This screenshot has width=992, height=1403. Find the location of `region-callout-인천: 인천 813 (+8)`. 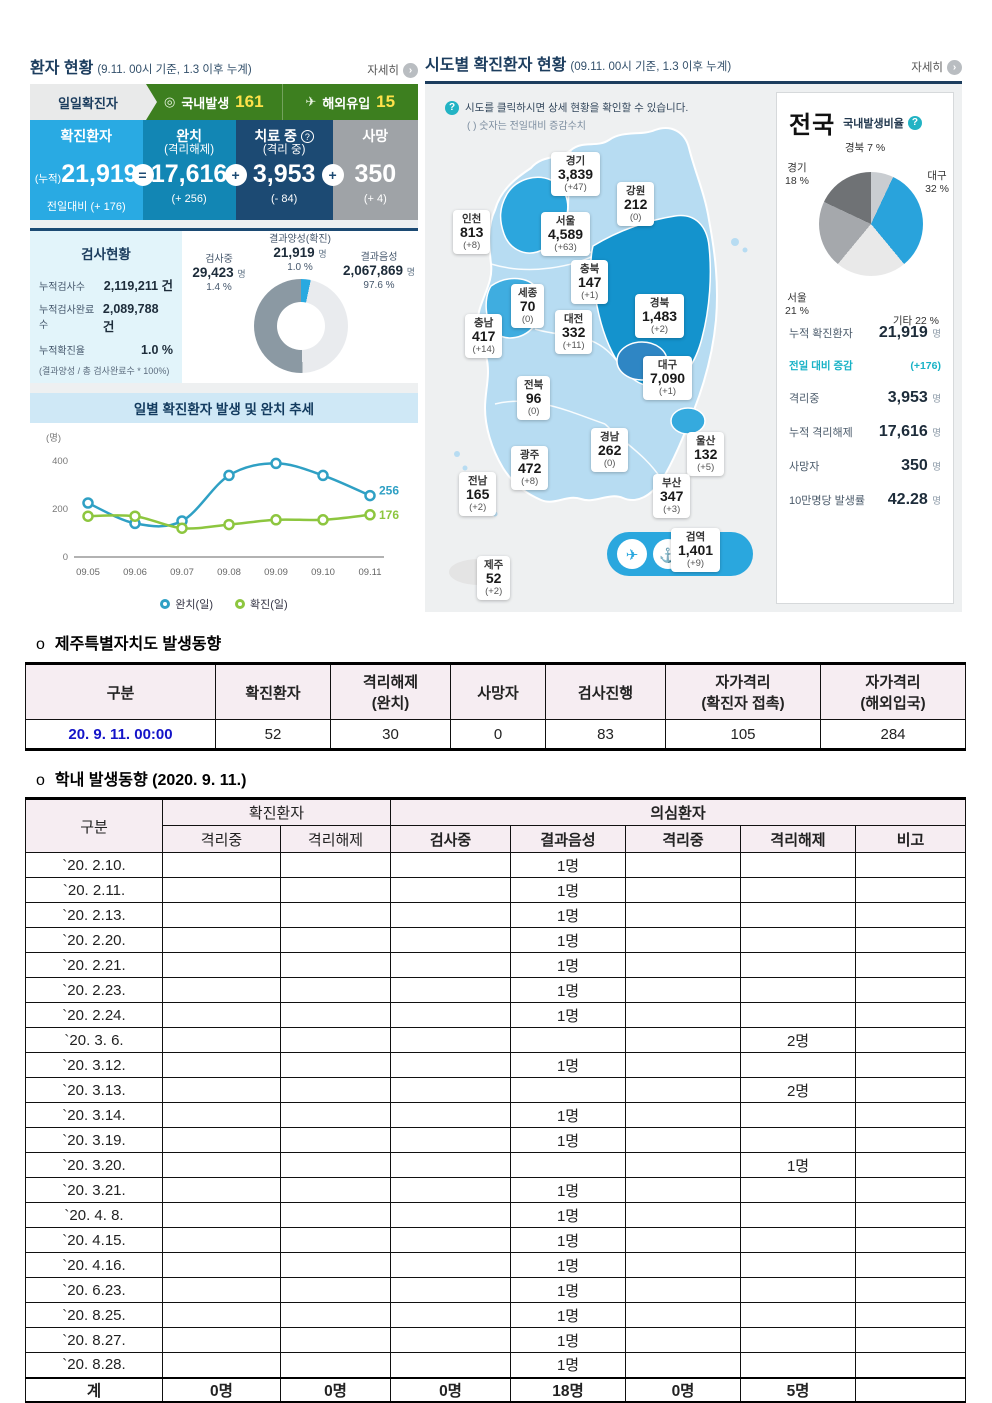

region-callout-인천: 인천 813 (+8) is located at coordinates (472, 232).